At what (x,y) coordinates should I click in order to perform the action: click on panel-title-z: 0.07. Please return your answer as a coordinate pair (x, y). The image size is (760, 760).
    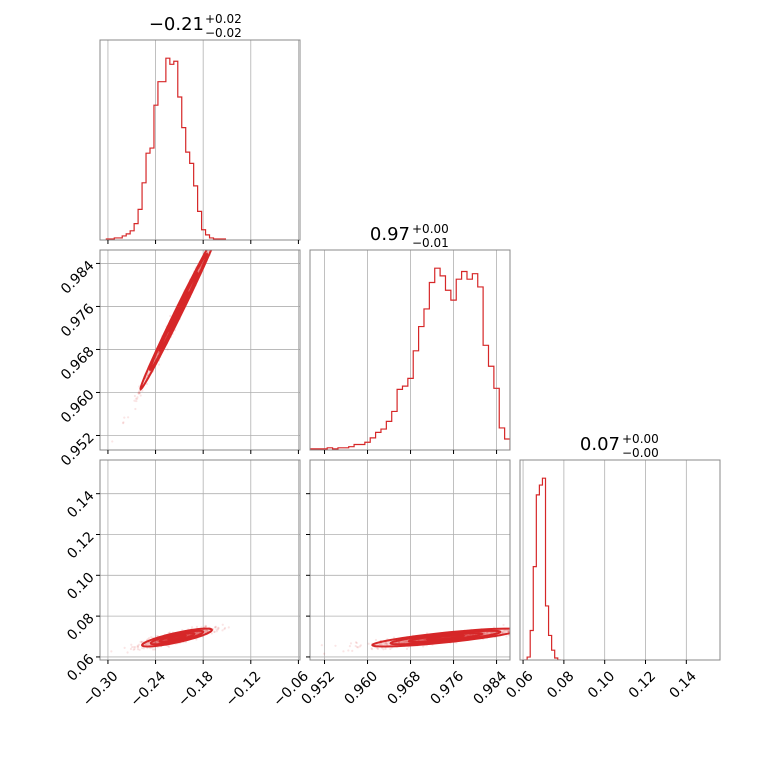
    Looking at the image, I should click on (600, 444).